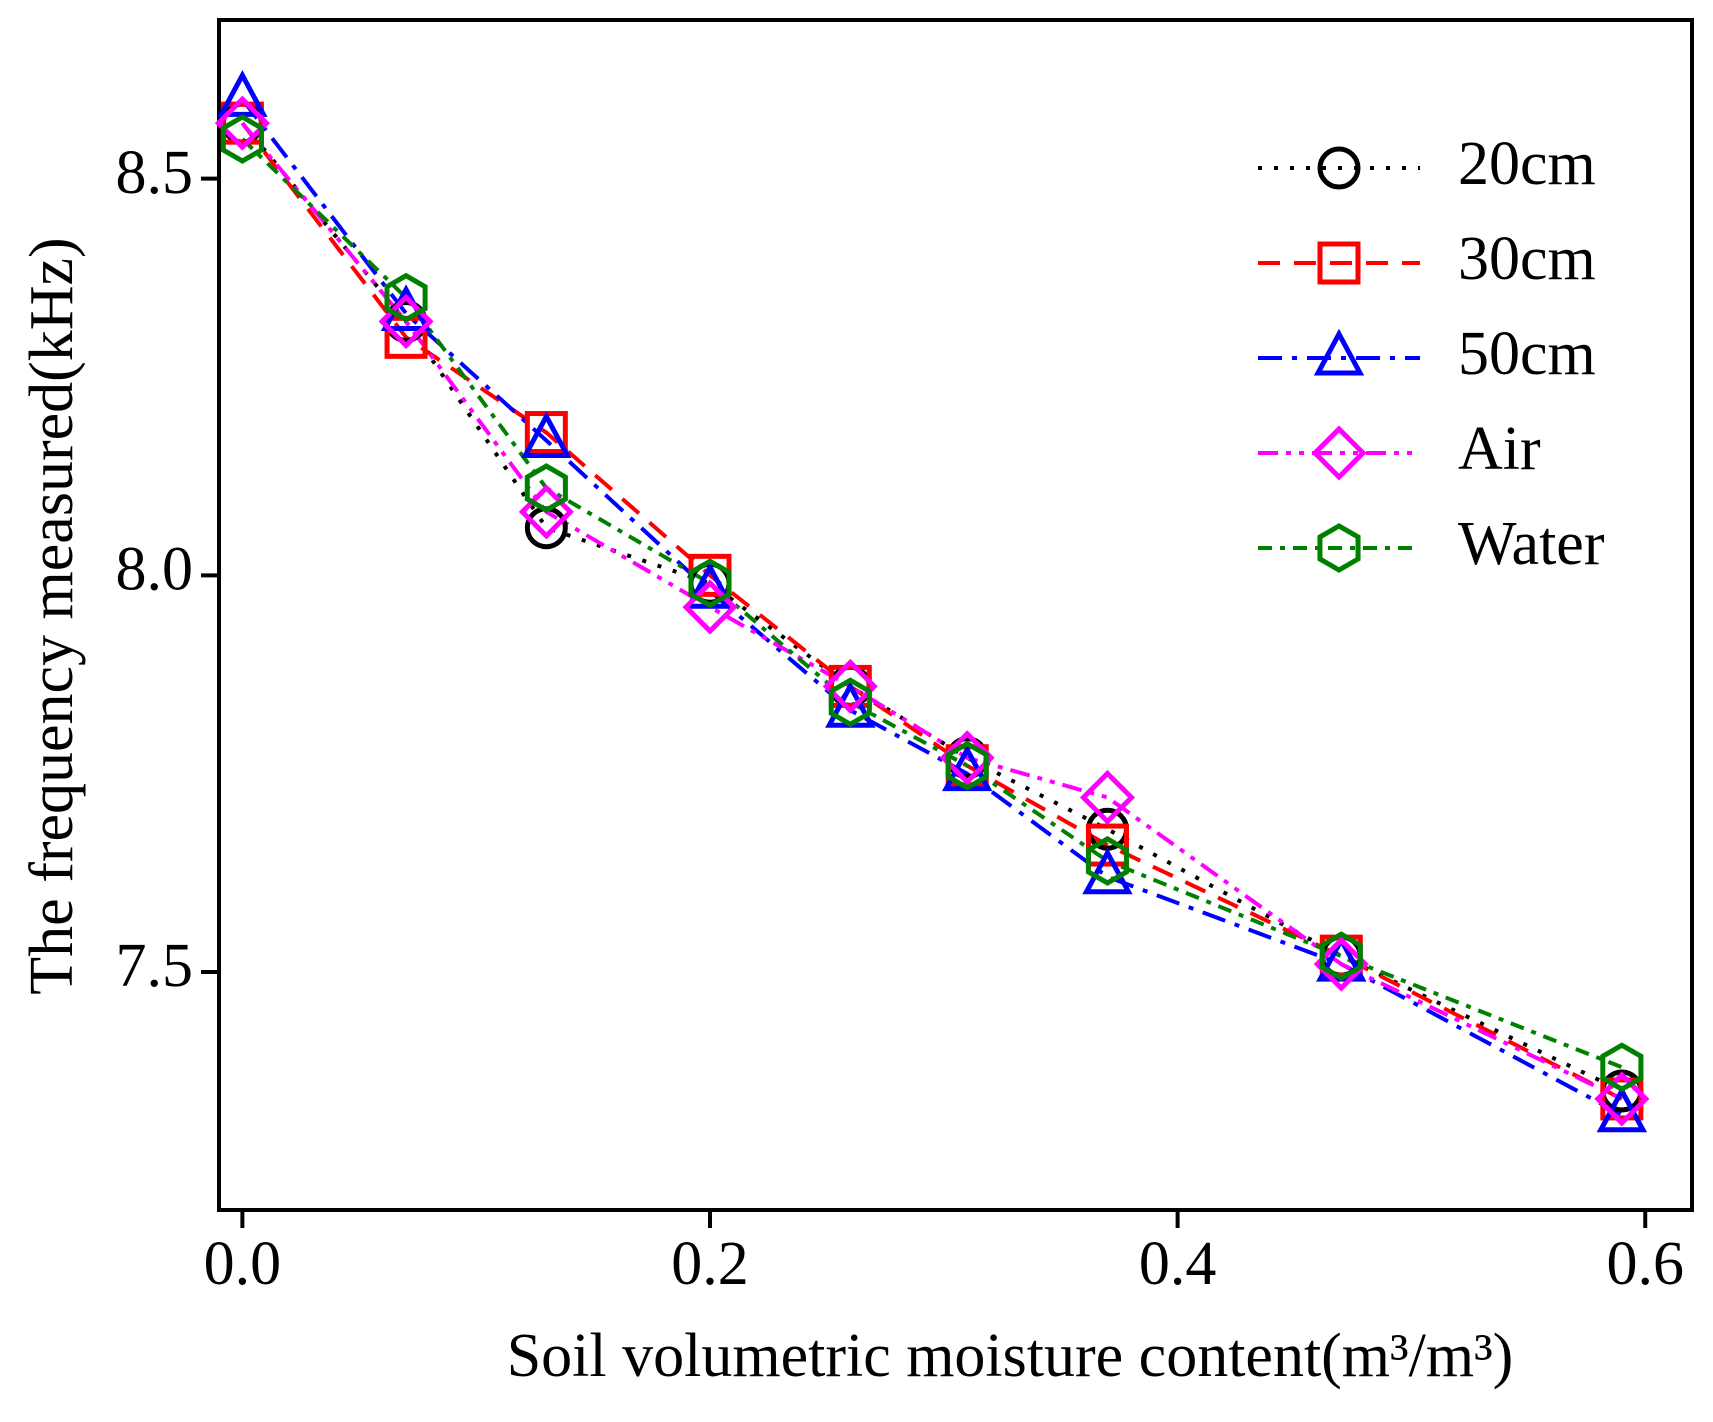 The height and width of the screenshot is (1422, 1713). I want to click on x-tick-label: 0.4, so click(1178, 1264).